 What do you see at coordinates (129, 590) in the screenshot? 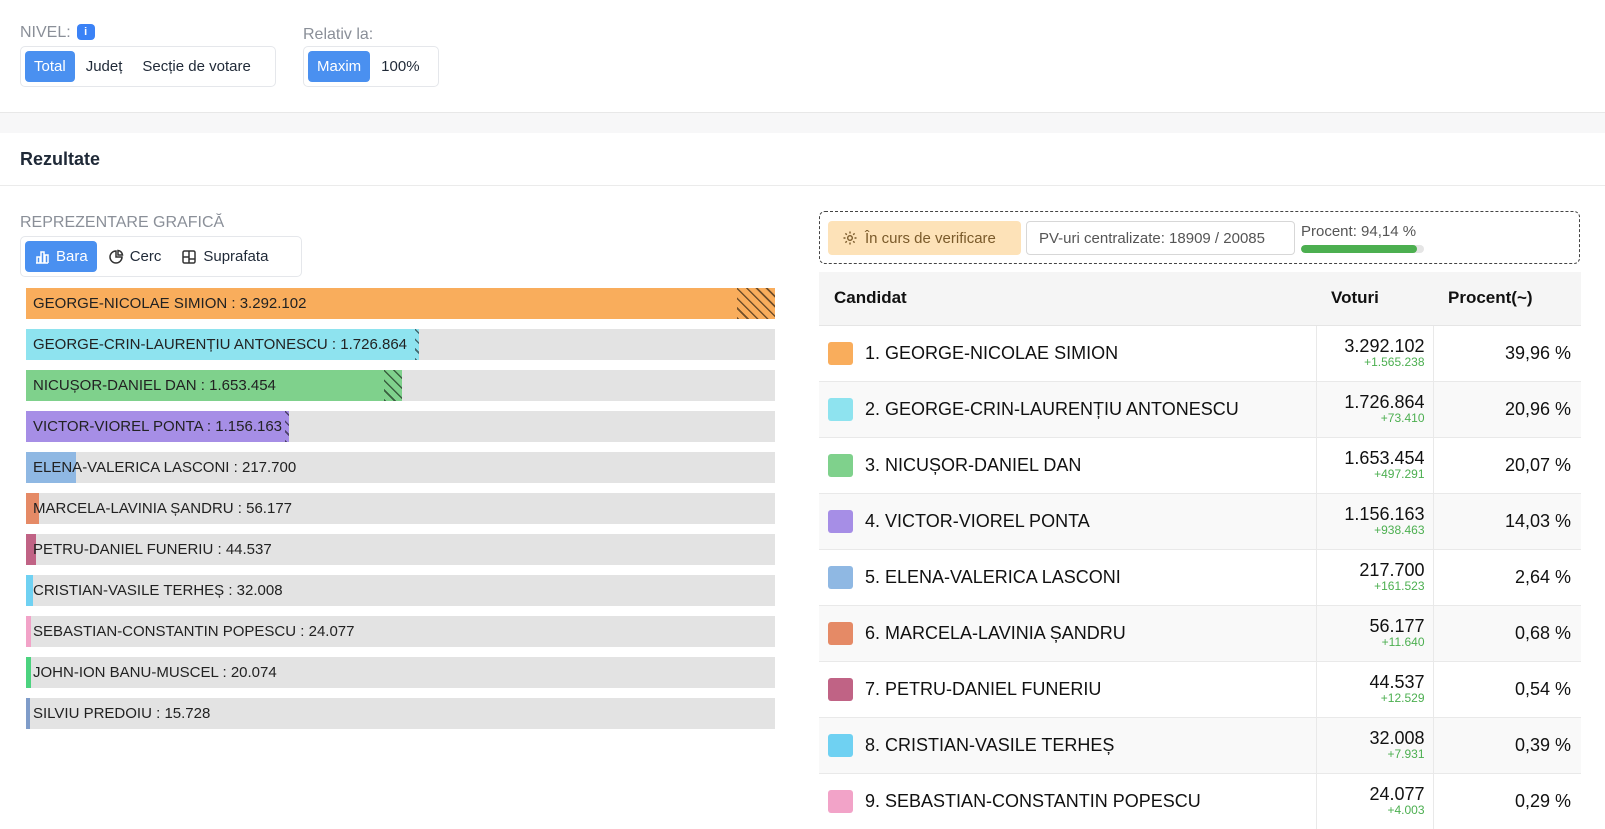
I see `bar-label-name: CRISTIAN-VASILE TERHEȘ` at bounding box center [129, 590].